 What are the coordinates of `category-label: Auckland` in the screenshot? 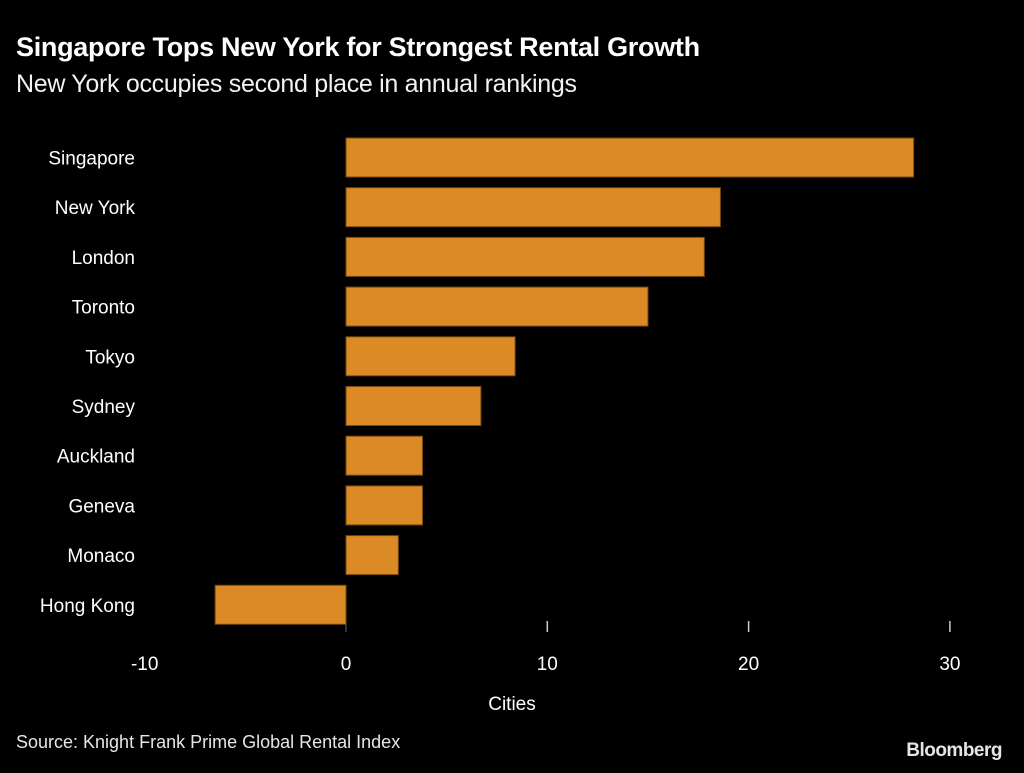 It's located at (96, 457).